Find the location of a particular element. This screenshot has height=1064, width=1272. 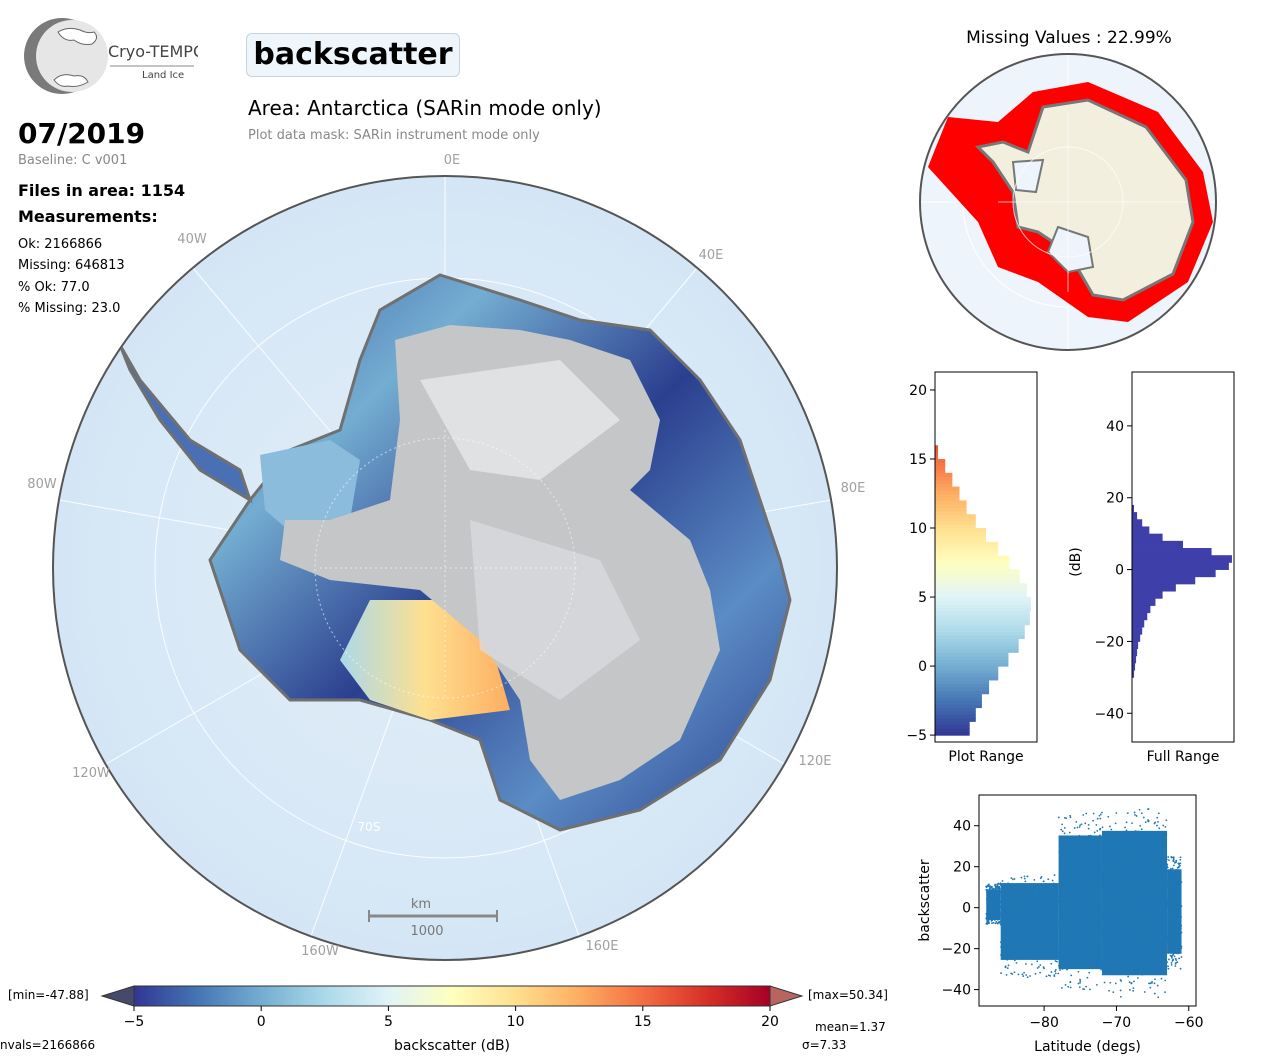

stat-ok: Ok: 2166866 is located at coordinates (60, 244).